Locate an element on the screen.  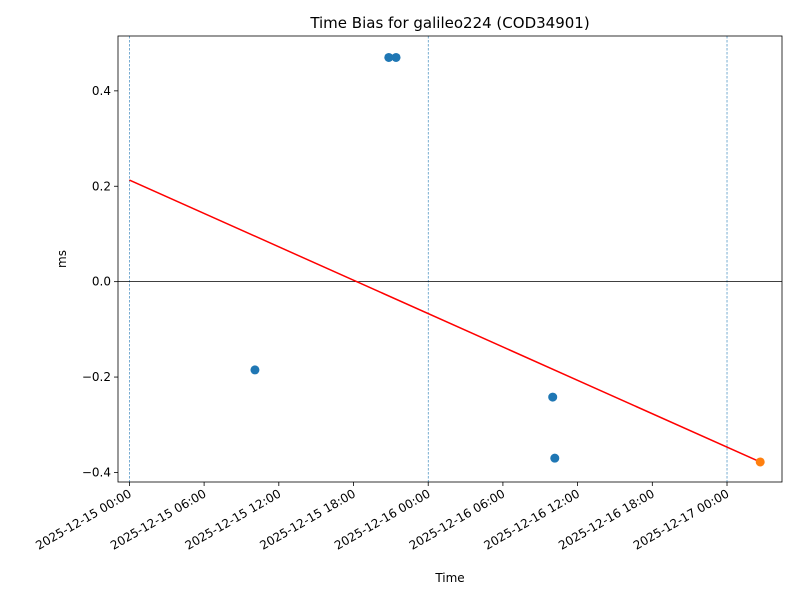
chart-title: Time Bias for galileo224 (COD34901) is located at coordinates (449, 23).